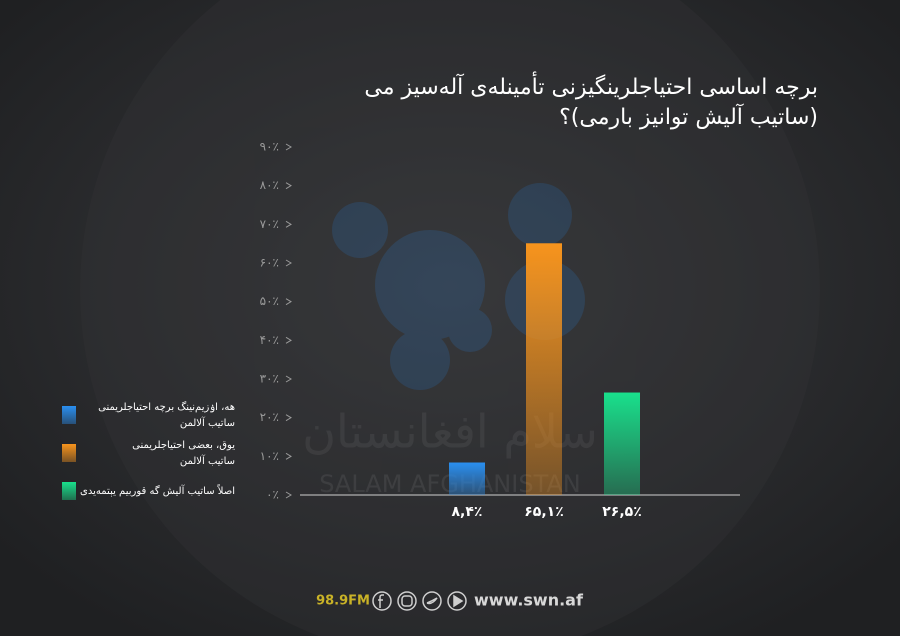 The width and height of the screenshot is (900, 636). I want to click on y-tick-label: ۲۰٪, so click(269, 417).